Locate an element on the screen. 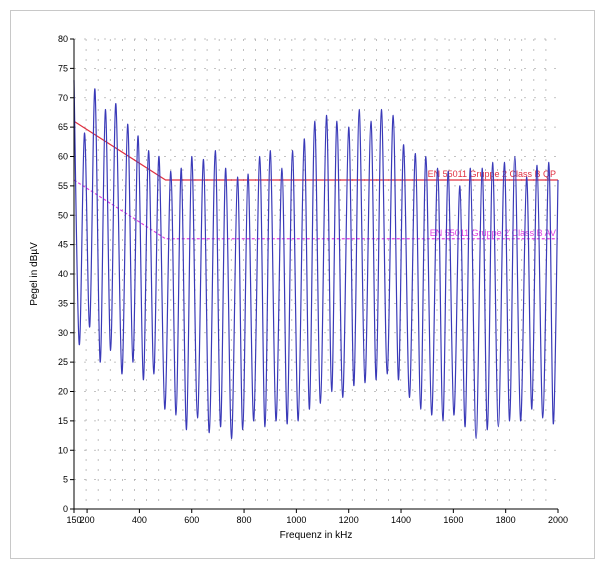 This screenshot has height=569, width=605. limit-line-label-1: EN 55011 Gruppe 2 Class B AV is located at coordinates (493, 233).